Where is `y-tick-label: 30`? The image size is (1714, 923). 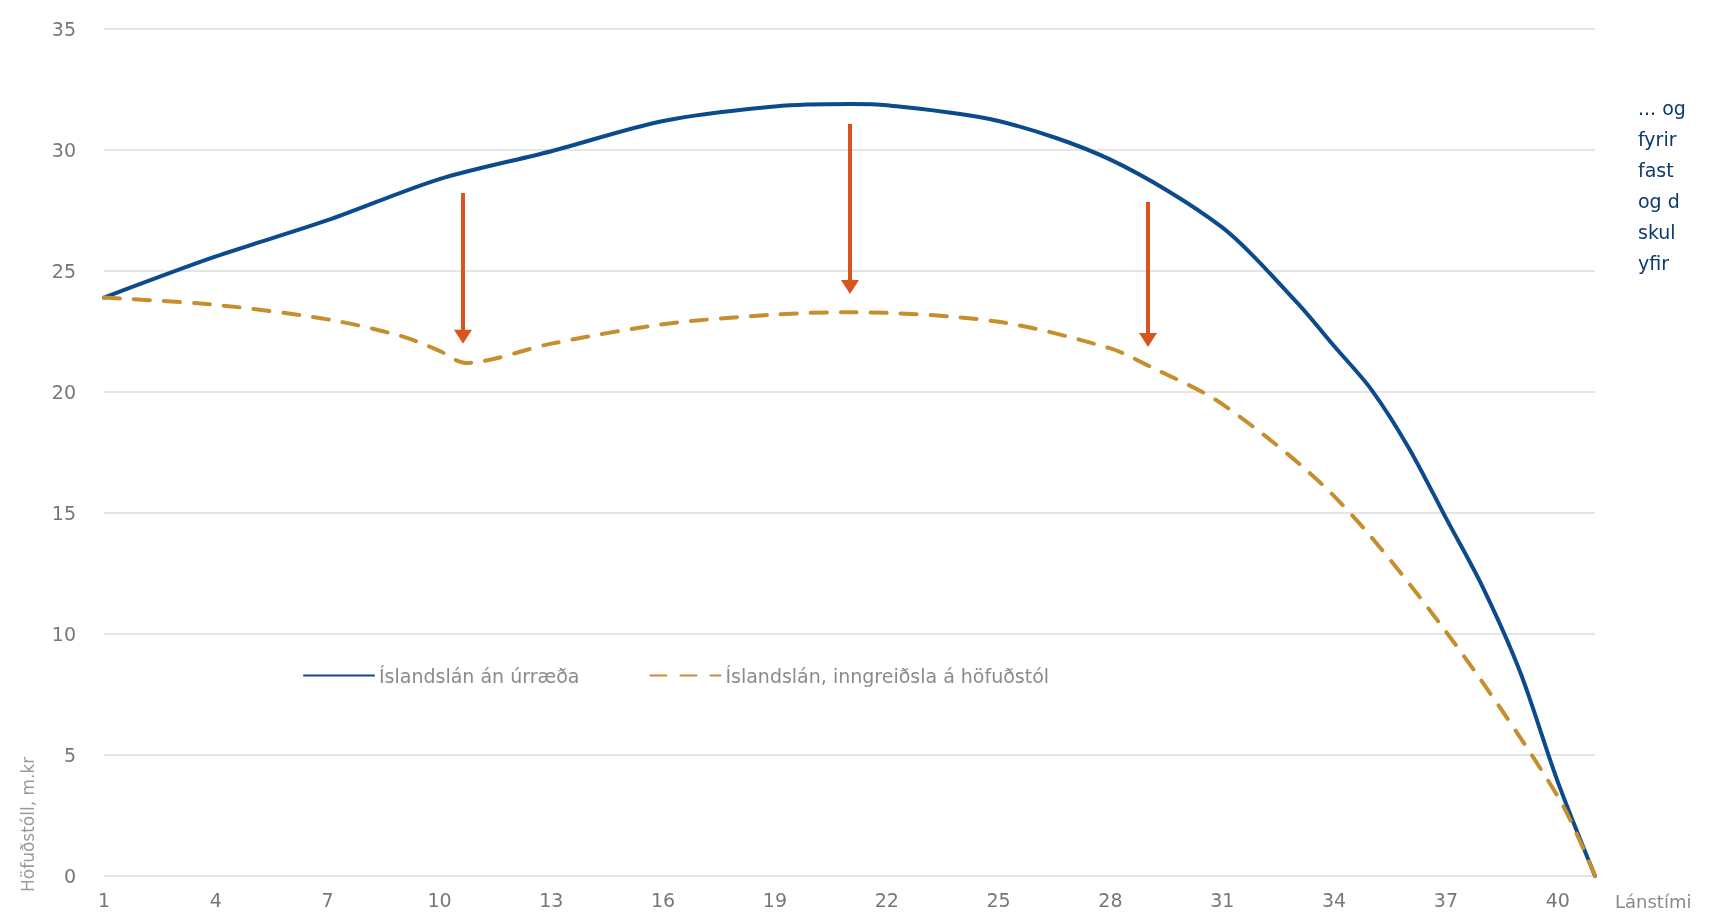
y-tick-label: 30 is located at coordinates (63, 150).